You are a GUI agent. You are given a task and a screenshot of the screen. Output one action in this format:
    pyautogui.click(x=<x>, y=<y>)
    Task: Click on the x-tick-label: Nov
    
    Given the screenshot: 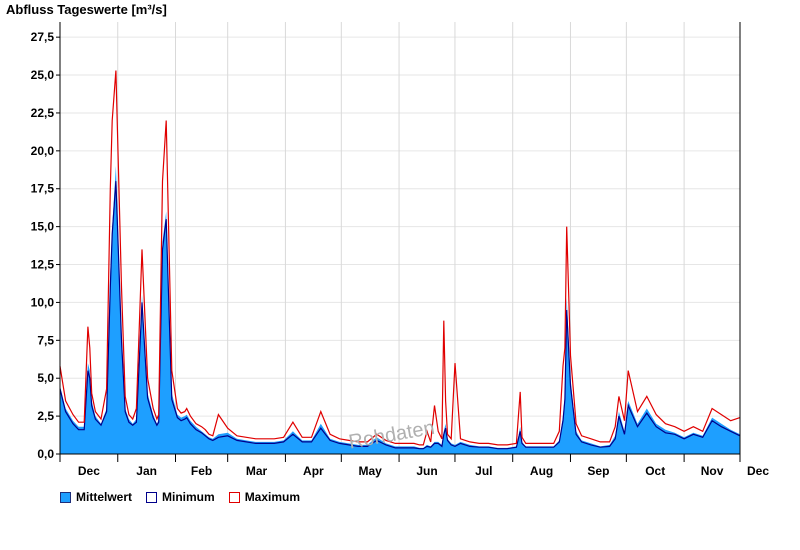 What is the action you would take?
    pyautogui.click(x=712, y=471)
    